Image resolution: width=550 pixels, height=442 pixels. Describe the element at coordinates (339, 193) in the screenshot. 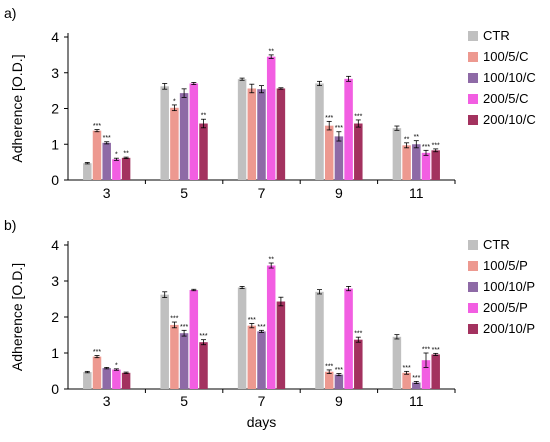

I see `x-tick-label: 9` at that location.